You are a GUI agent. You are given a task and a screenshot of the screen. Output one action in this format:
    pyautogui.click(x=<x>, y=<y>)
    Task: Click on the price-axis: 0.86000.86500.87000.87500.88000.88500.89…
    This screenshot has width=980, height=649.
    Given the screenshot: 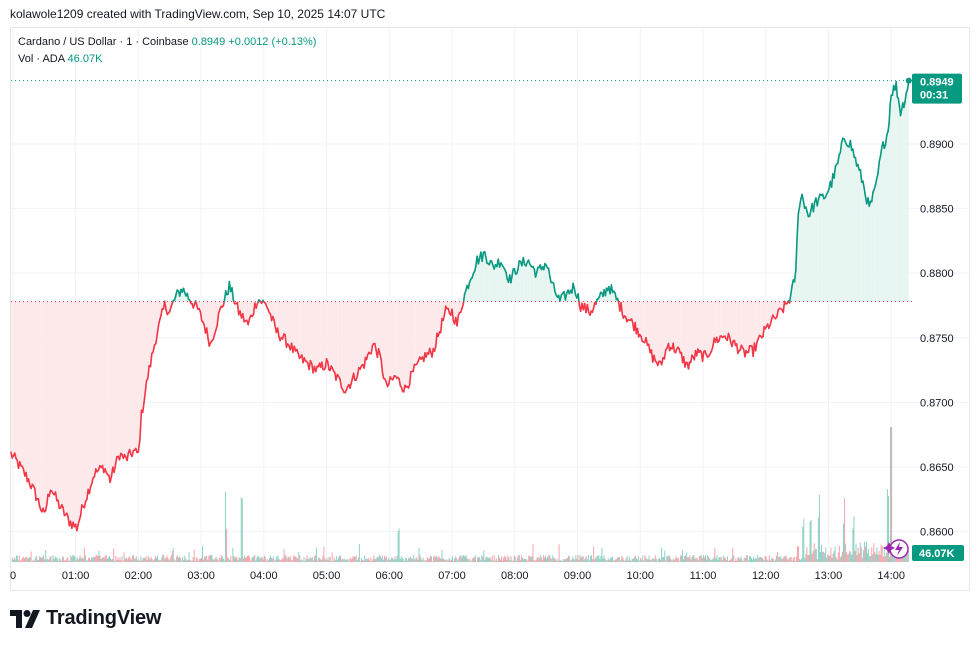 What is the action you would take?
    pyautogui.click(x=937, y=339)
    